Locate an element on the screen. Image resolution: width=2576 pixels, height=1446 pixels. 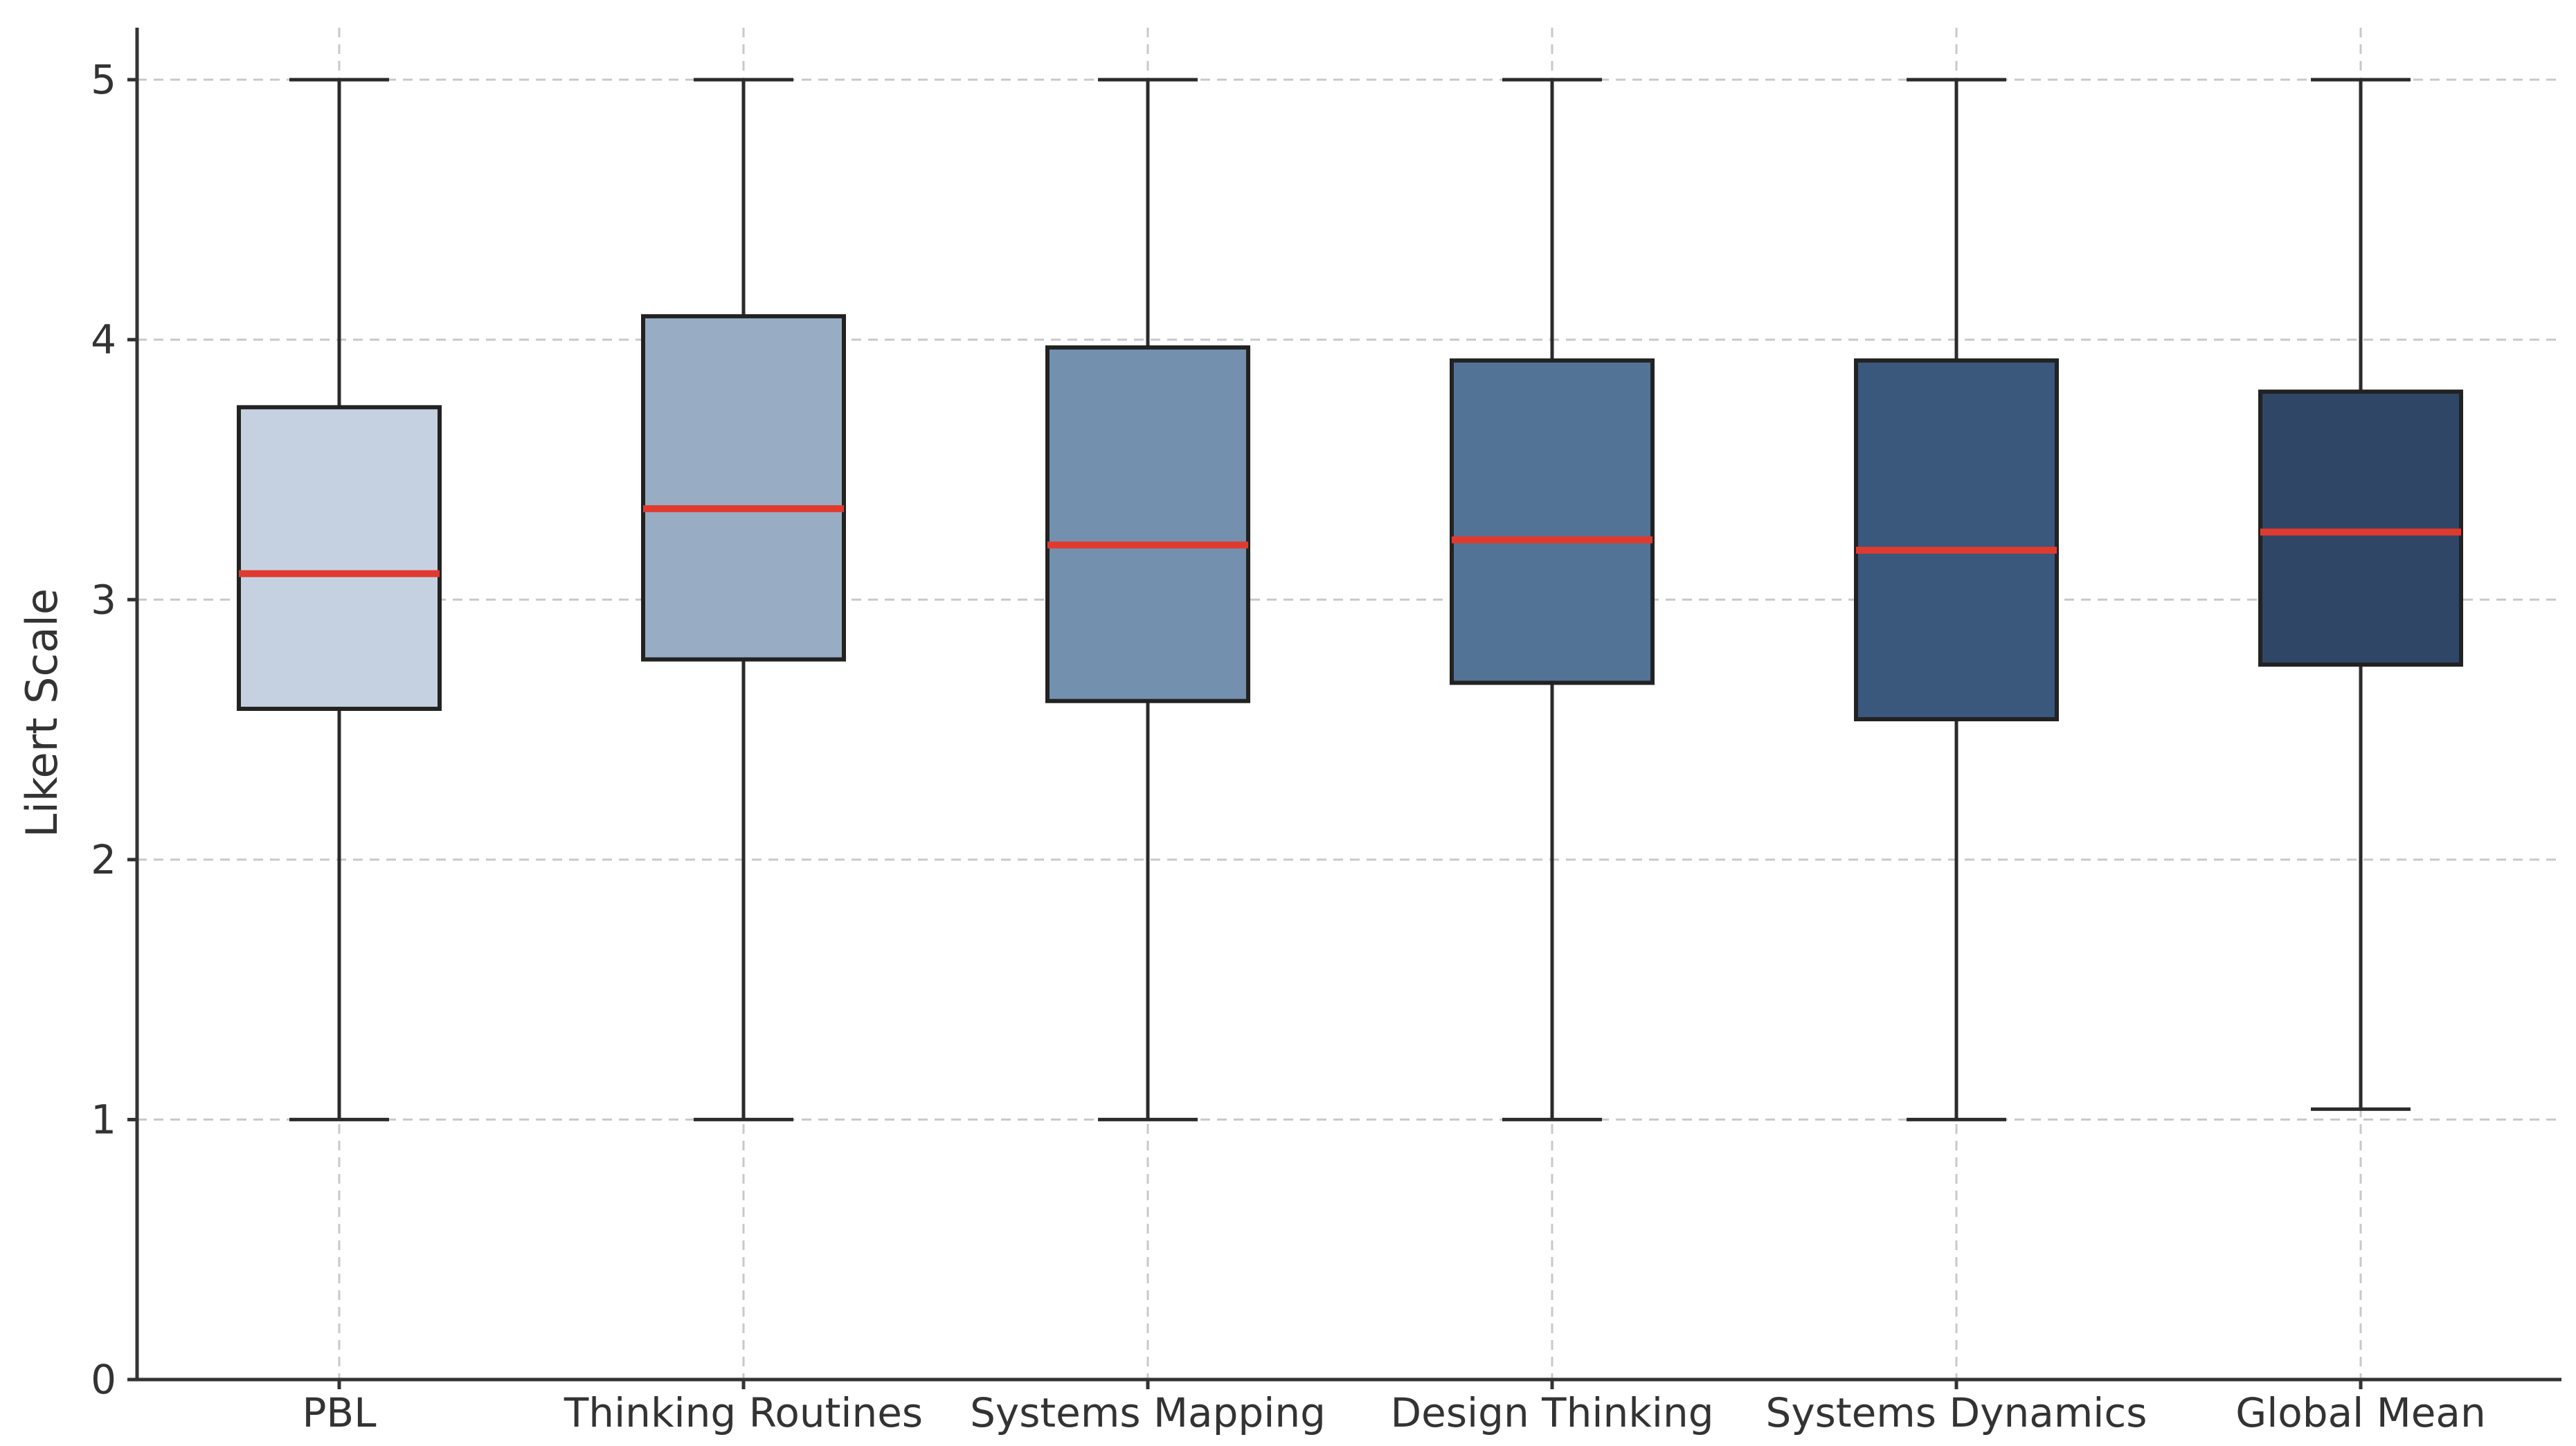
x-tick-label-2: Systems Mapping is located at coordinates (1148, 1412).